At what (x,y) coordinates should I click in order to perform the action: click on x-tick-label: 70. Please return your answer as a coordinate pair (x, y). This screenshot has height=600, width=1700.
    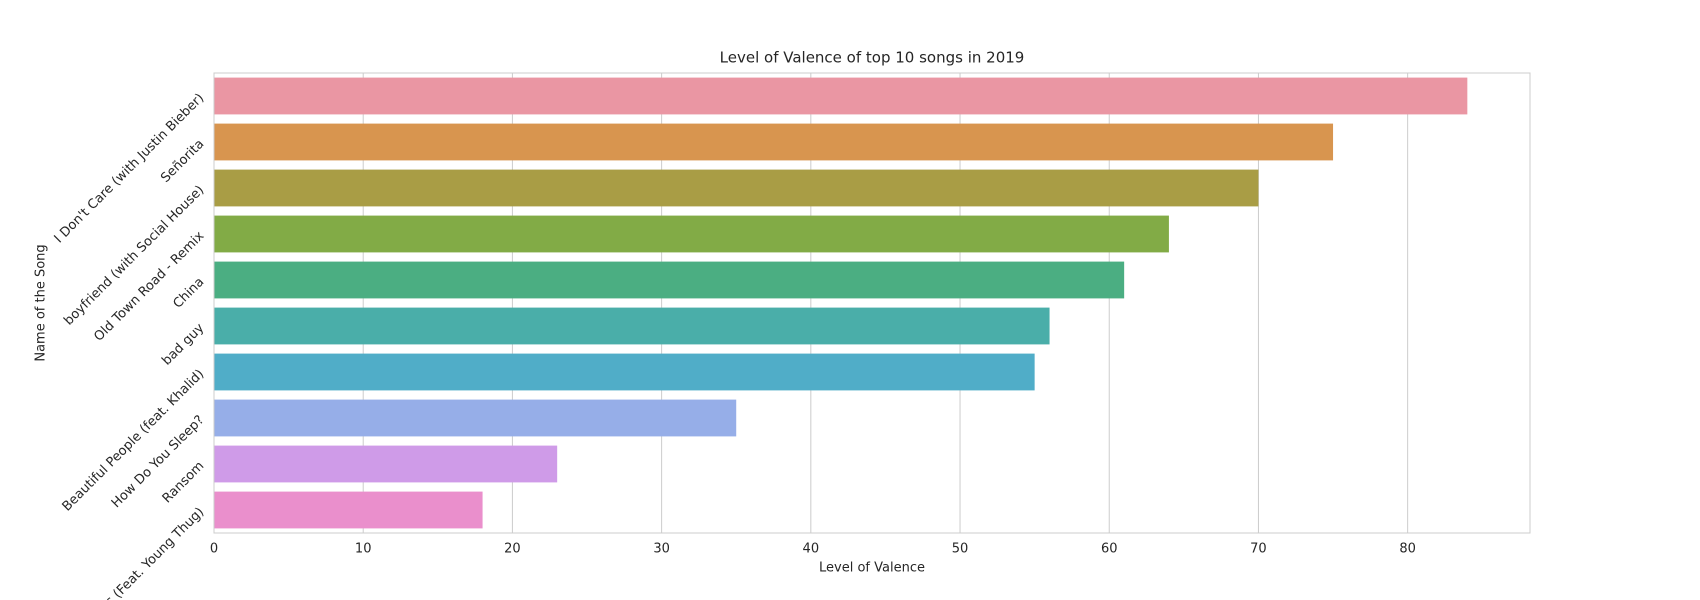
    Looking at the image, I should click on (1258, 549).